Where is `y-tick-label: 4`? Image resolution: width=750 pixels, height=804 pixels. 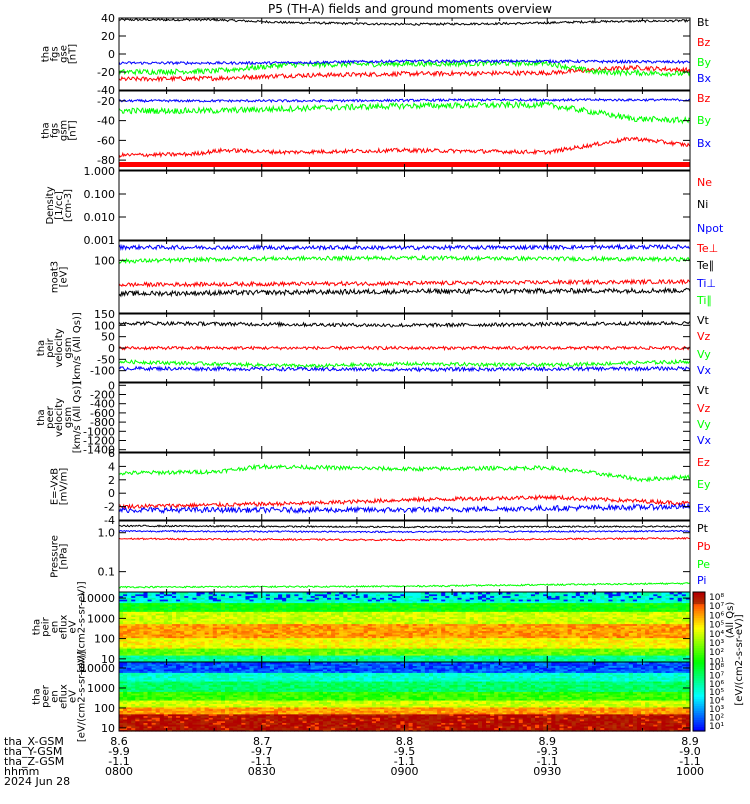
y-tick-label: 4 is located at coordinates (111, 466).